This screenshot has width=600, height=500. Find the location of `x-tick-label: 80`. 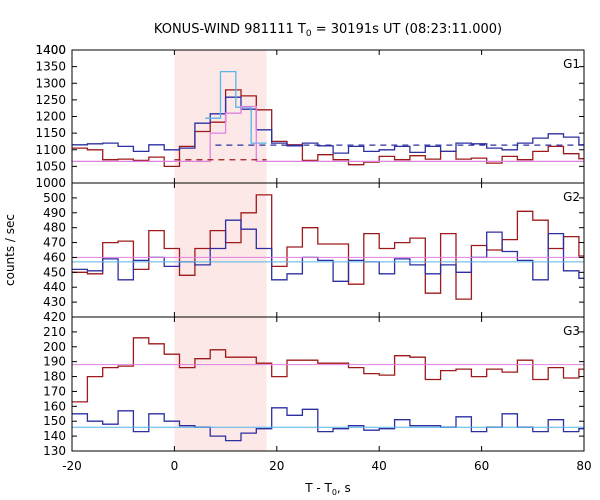

x-tick-label: 80 is located at coordinates (583, 466).